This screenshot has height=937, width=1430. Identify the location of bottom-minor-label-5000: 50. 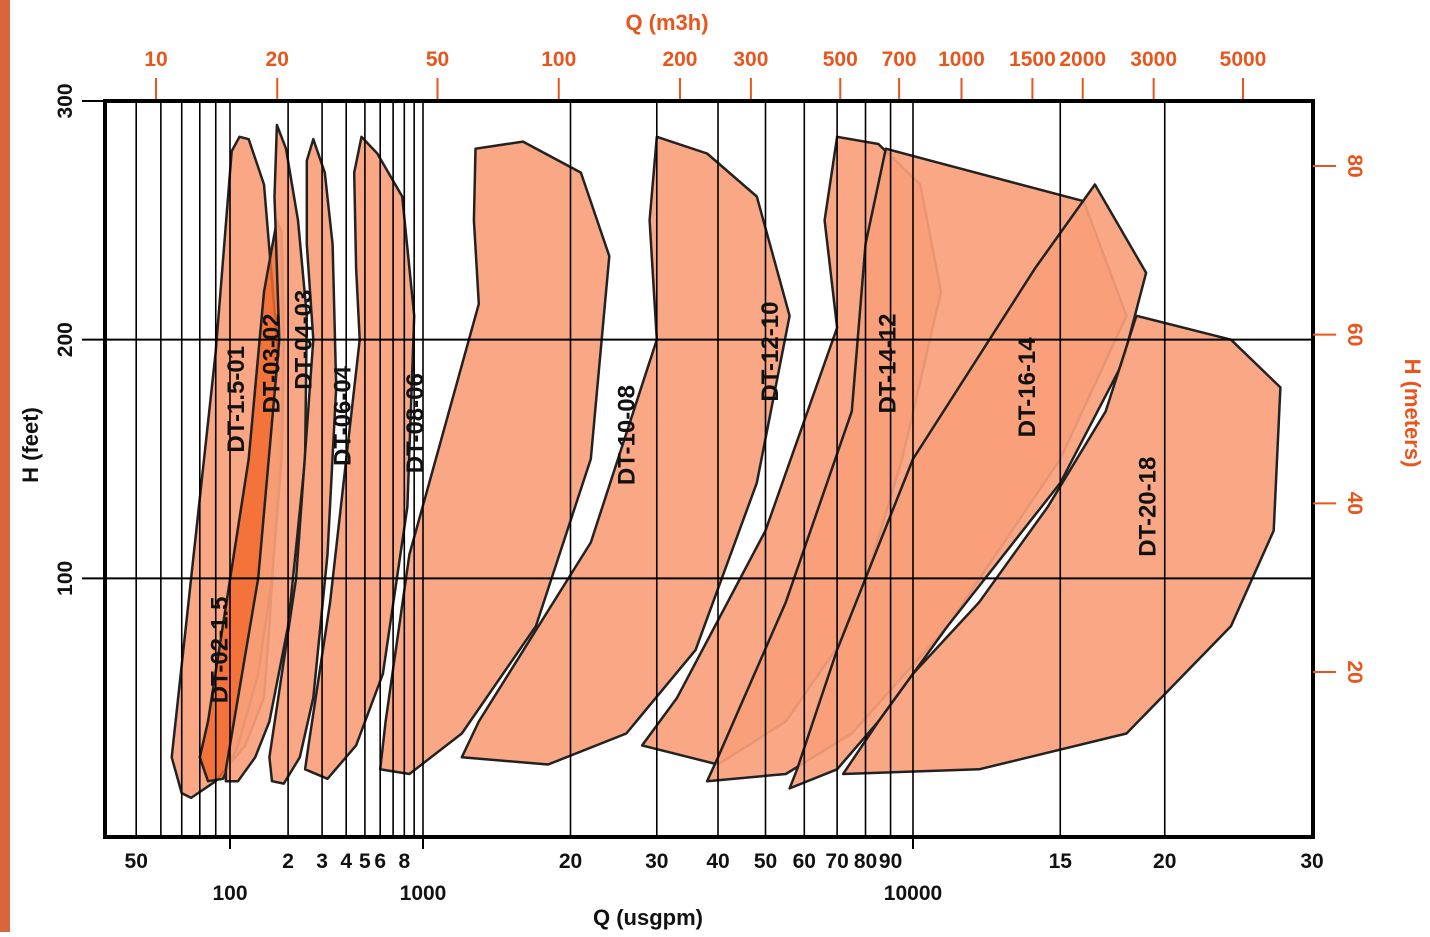
(765, 861).